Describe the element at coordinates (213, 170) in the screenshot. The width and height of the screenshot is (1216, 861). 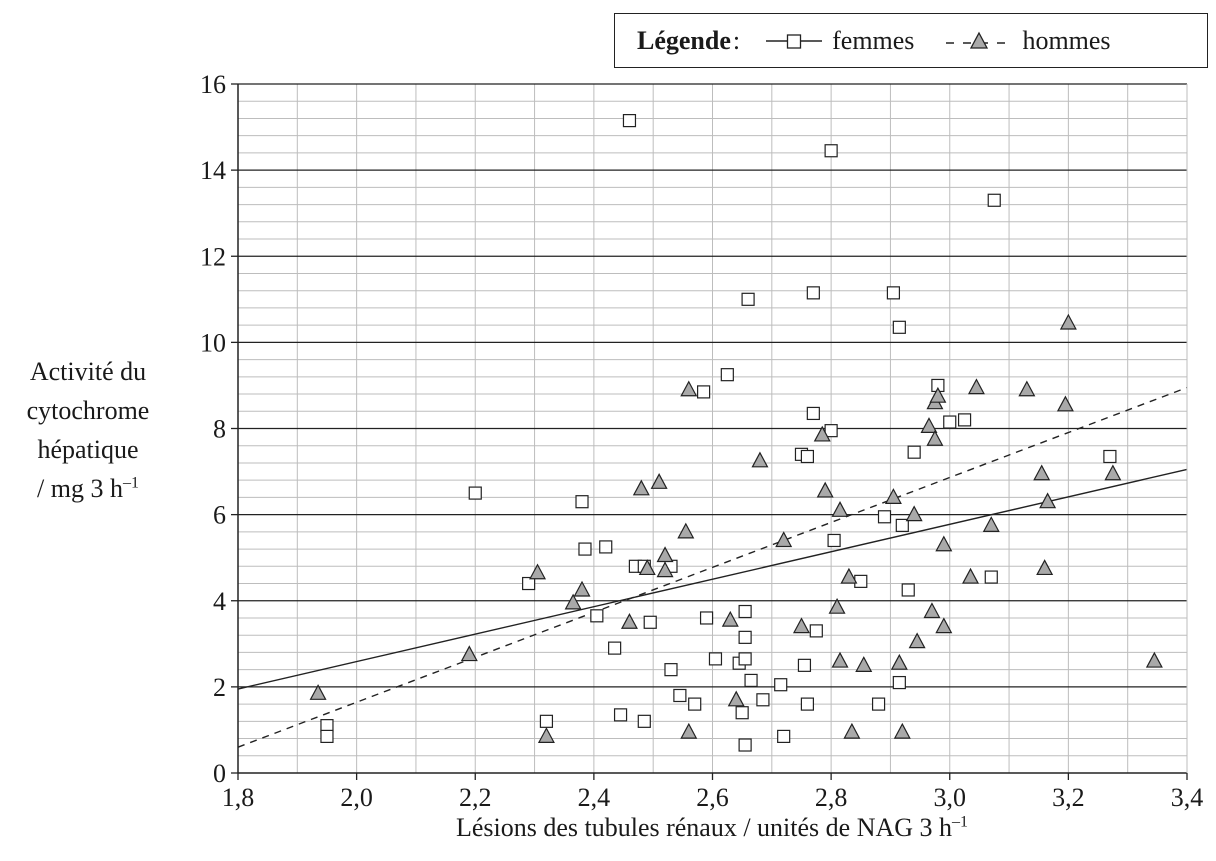
I see `y-tick-label: 14` at that location.